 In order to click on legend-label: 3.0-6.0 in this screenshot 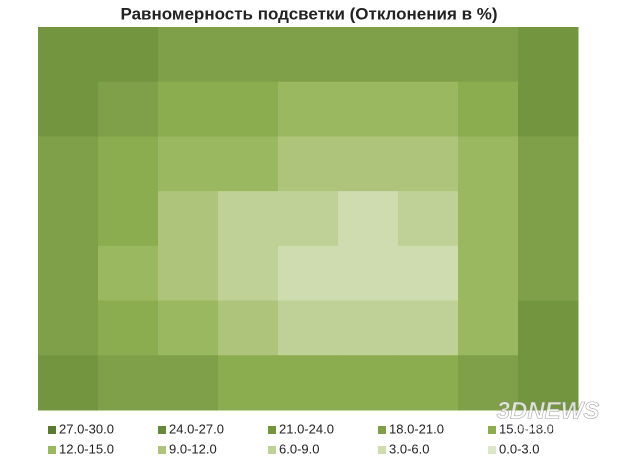, I will do `click(409, 448)`.